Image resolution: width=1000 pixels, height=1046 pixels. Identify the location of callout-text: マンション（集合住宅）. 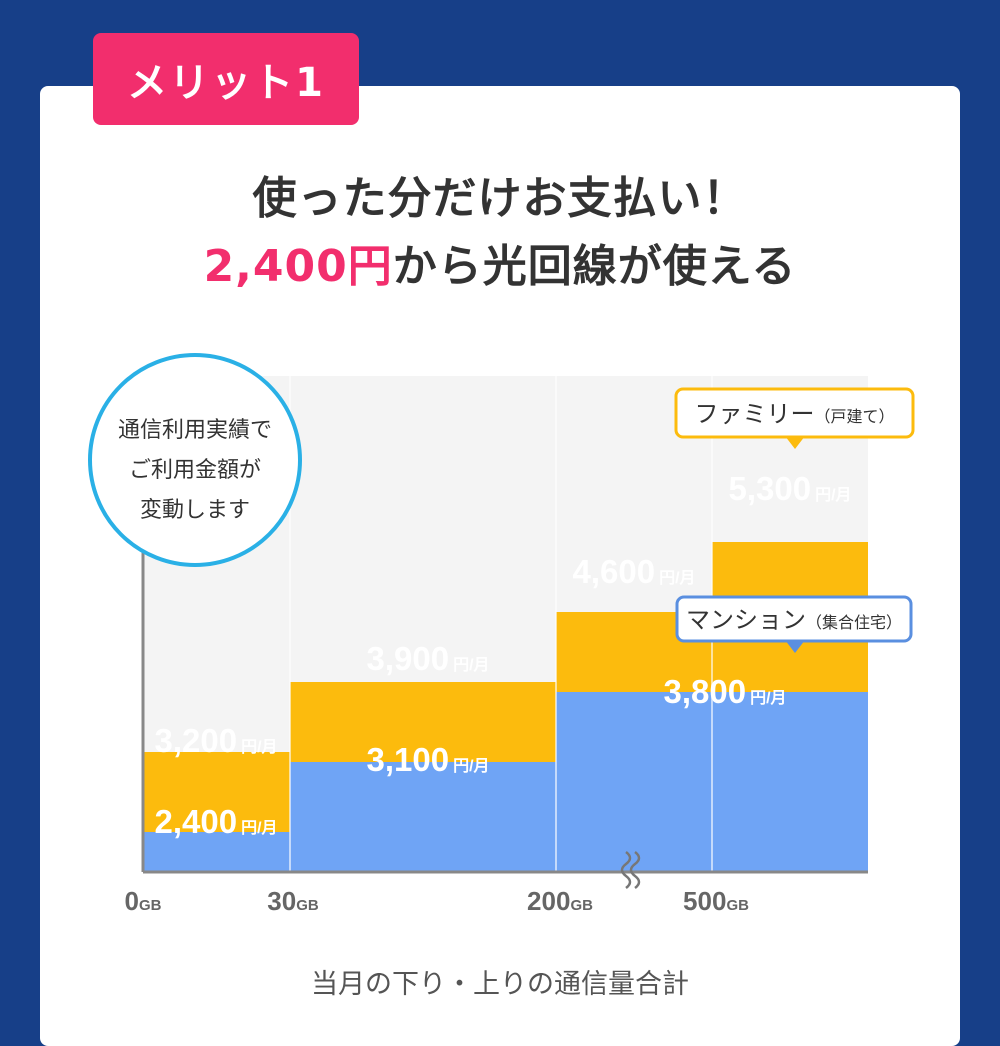
(794, 620).